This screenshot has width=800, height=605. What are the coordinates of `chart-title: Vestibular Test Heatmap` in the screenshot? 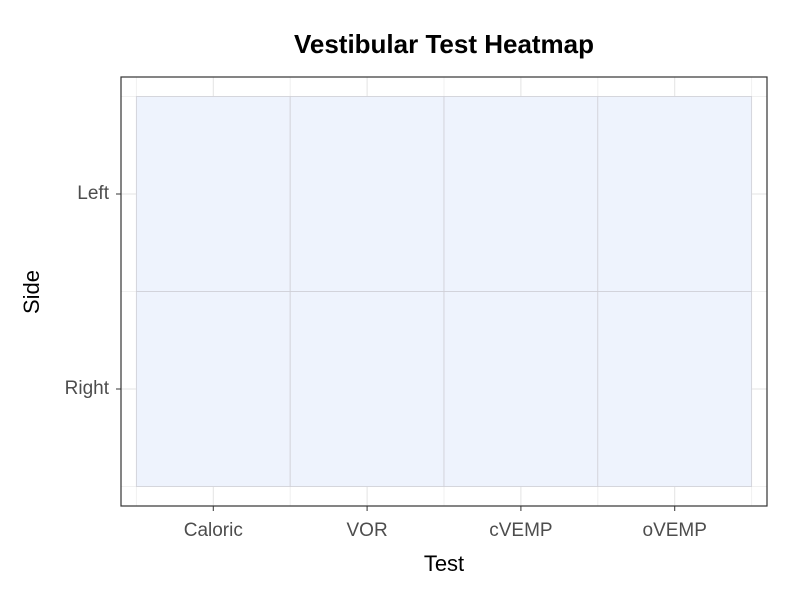 It's located at (444, 44).